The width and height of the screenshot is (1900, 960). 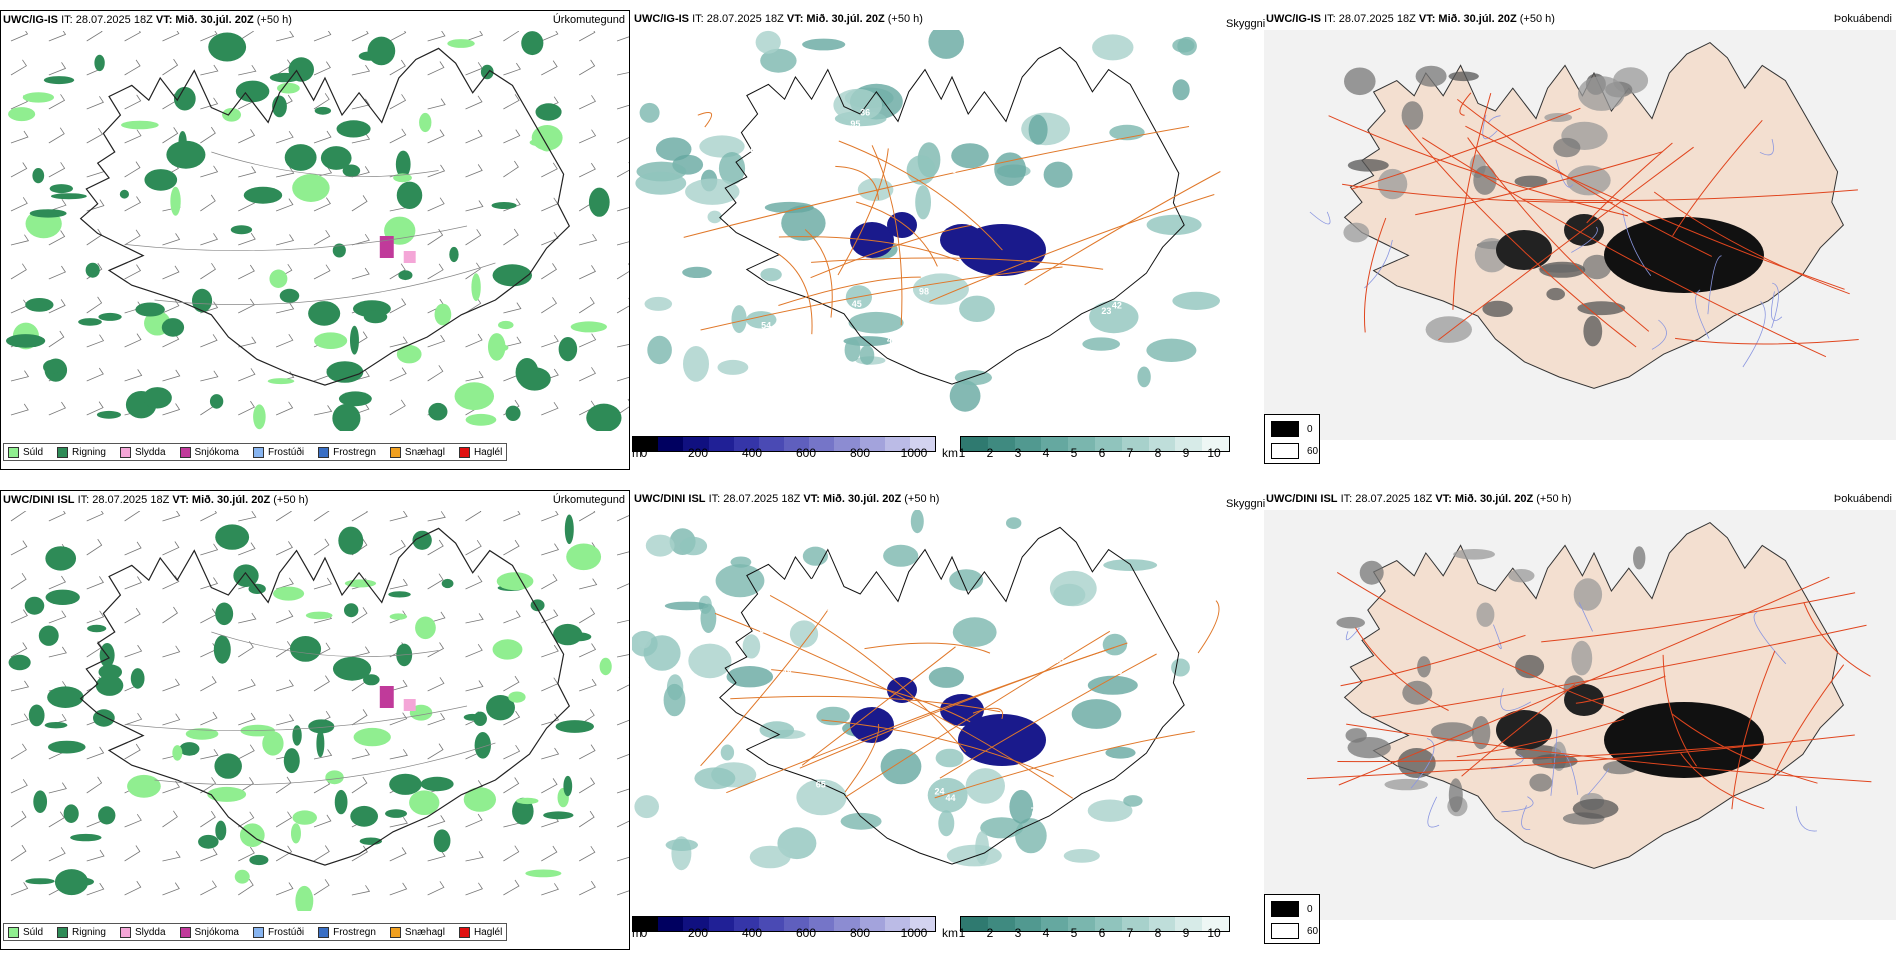 I want to click on cloudbase-label: 29, so click(x=802, y=140).